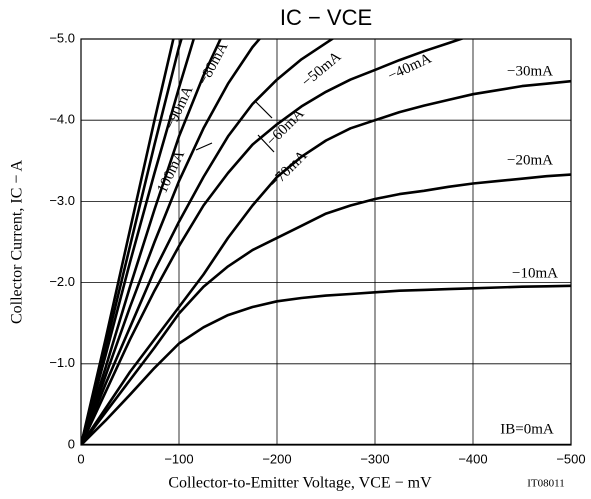  What do you see at coordinates (286, 128) in the screenshot?
I see `curve-label: −60mA` at bounding box center [286, 128].